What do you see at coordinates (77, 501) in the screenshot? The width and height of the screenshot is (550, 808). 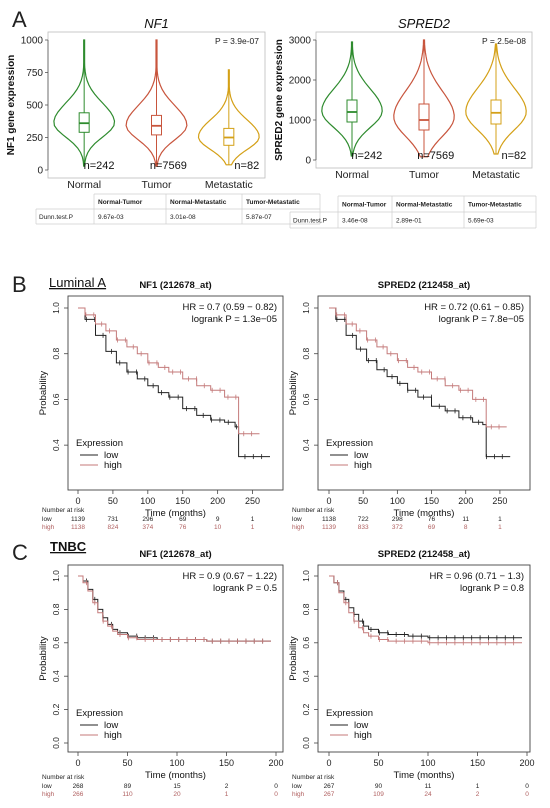 I see `x-tick-label: 0` at bounding box center [77, 501].